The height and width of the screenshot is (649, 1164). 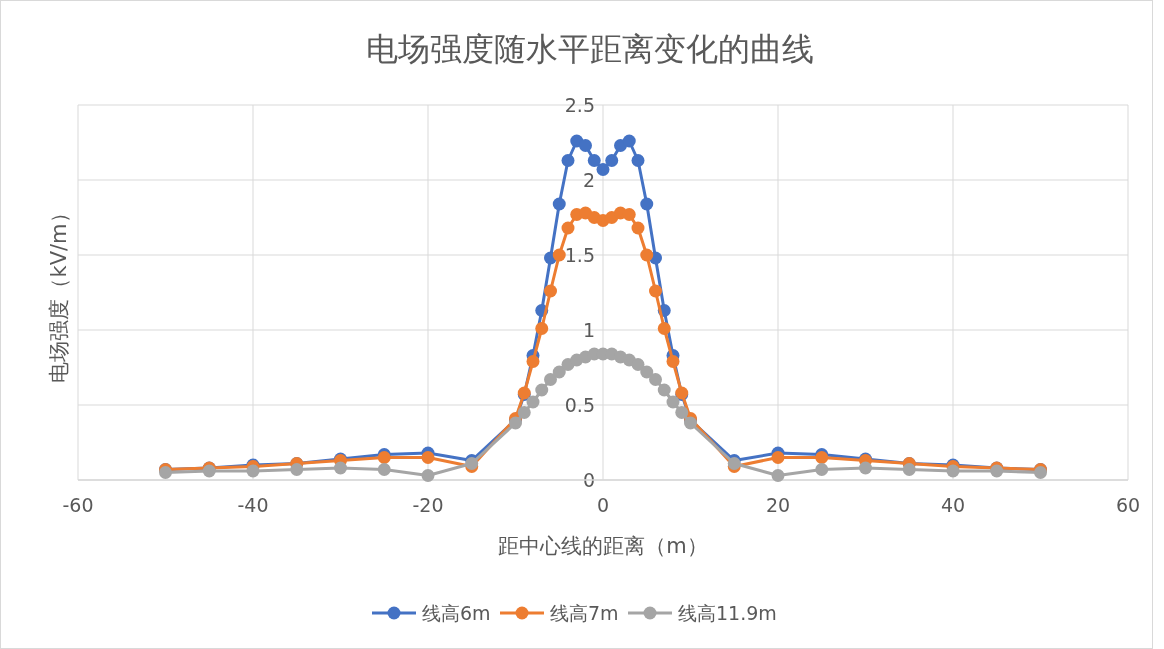 I want to click on legend-label: 线高11.9m, so click(x=727, y=613).